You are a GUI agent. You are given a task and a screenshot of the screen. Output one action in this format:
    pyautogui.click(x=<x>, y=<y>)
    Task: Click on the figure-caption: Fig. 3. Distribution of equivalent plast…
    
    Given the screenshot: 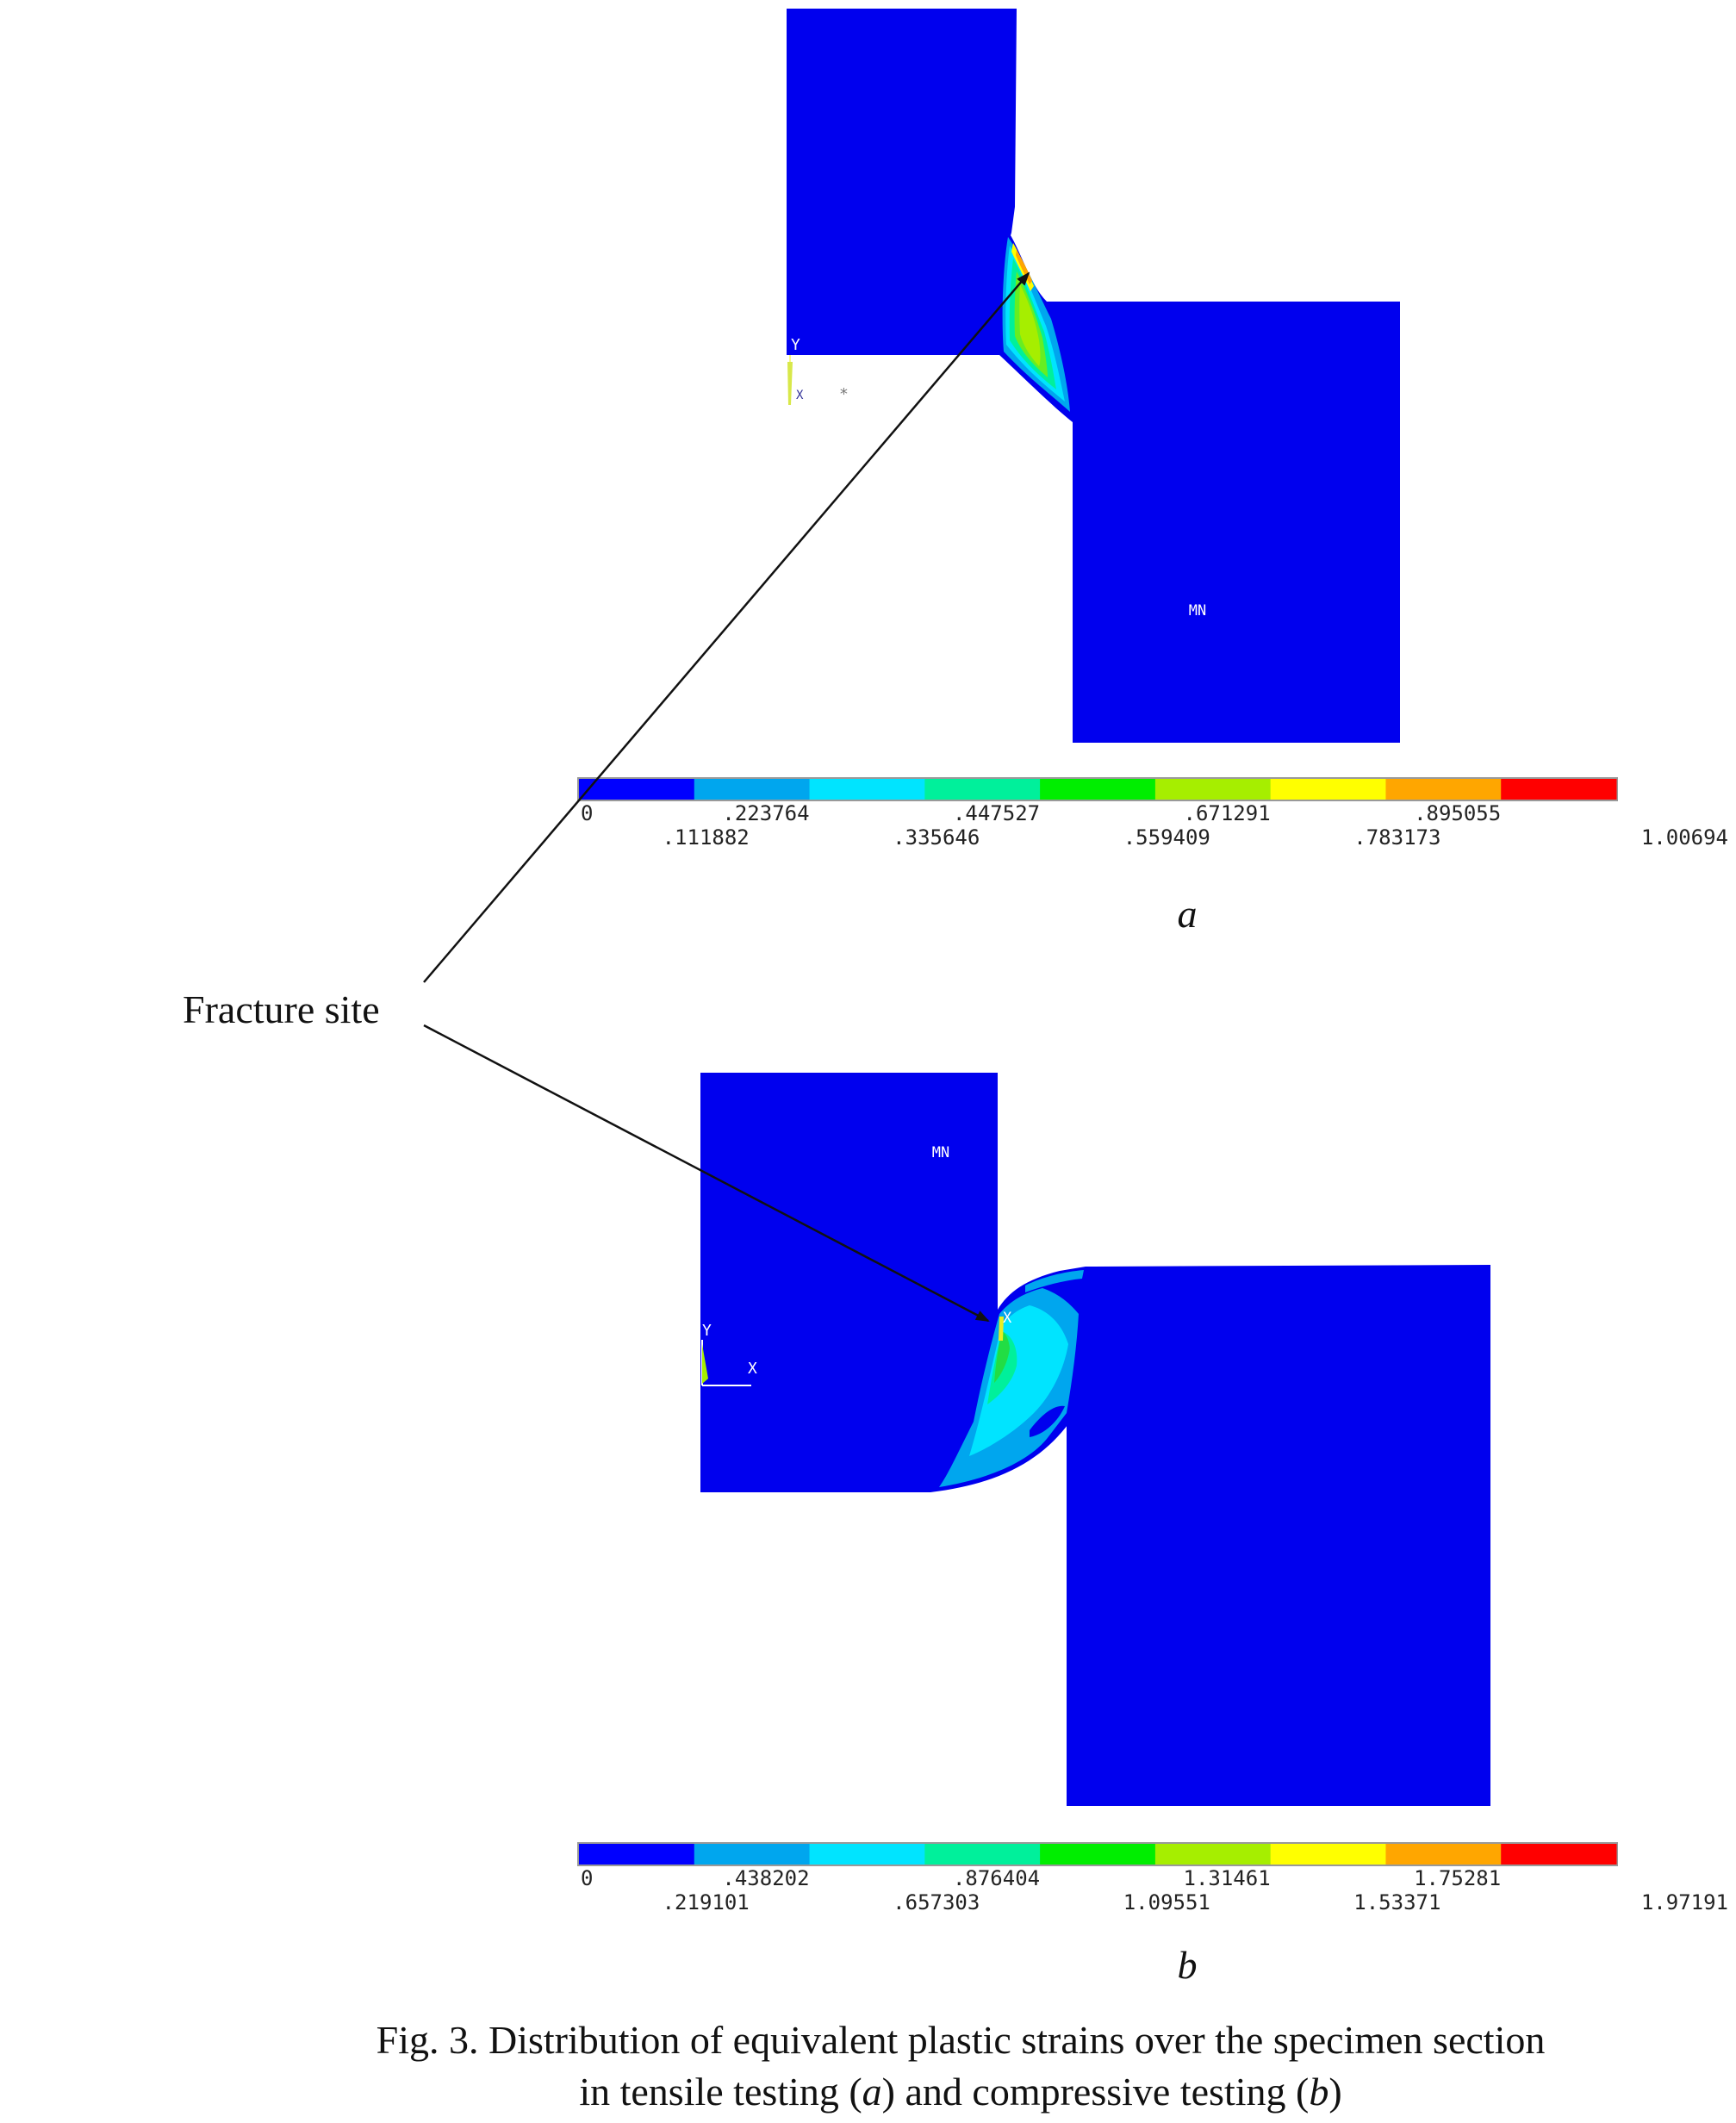 What is the action you would take?
    pyautogui.click(x=961, y=2066)
    